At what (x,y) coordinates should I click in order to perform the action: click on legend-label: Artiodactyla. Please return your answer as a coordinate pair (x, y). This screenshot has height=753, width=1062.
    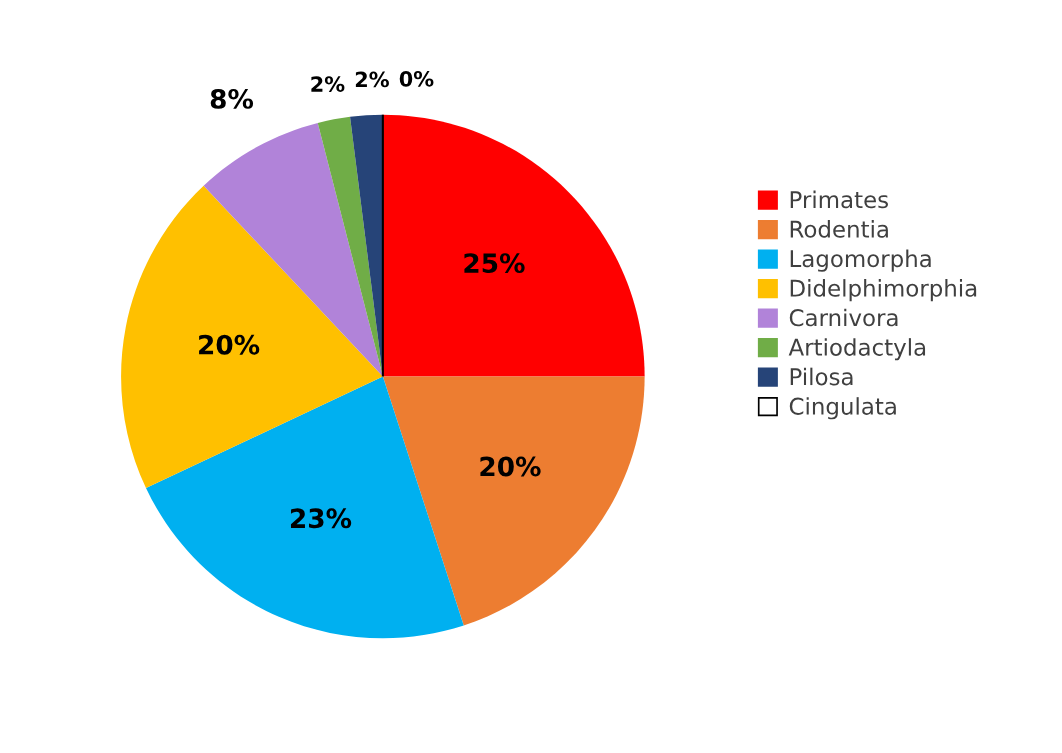
    Looking at the image, I should click on (857, 349).